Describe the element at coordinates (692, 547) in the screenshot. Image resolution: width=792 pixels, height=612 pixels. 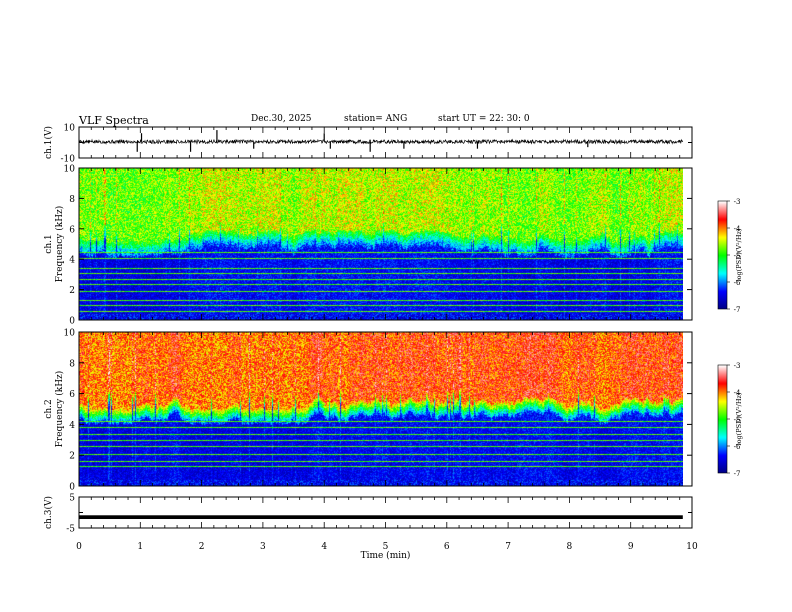
I see `x-tick-label: 10` at that location.